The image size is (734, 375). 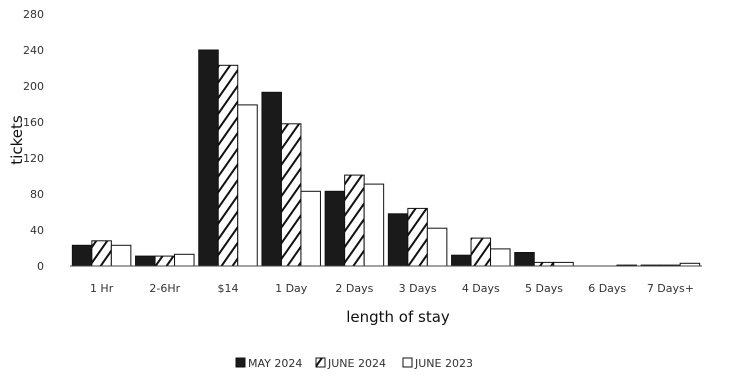 What do you see at coordinates (37, 230) in the screenshot?
I see `y-tick-label: 40` at bounding box center [37, 230].